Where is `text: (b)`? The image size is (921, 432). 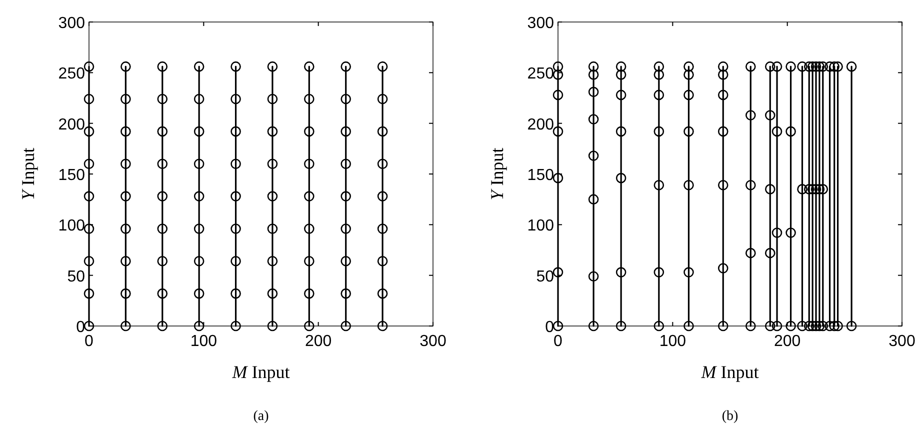
text: (b) is located at coordinates (730, 416).